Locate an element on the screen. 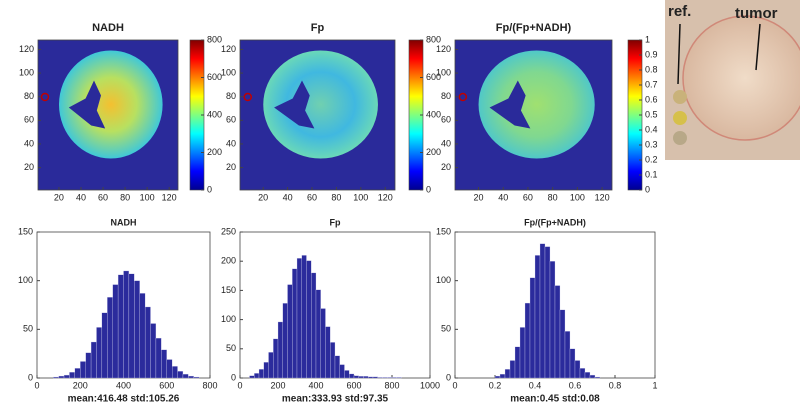 The height and width of the screenshot is (410, 800). y-tick-label: 150 is located at coordinates (25, 231).